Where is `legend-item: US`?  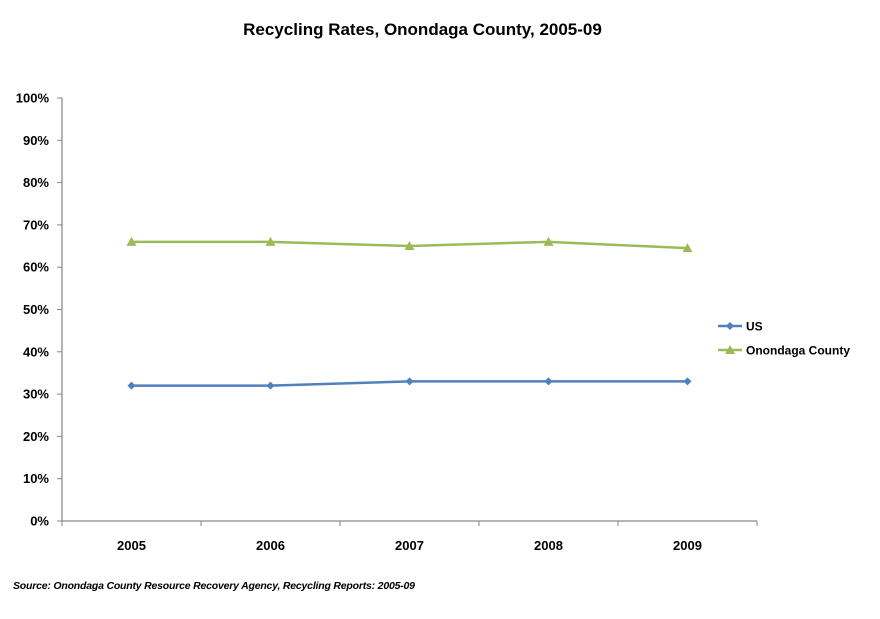
legend-item: US is located at coordinates (740, 327).